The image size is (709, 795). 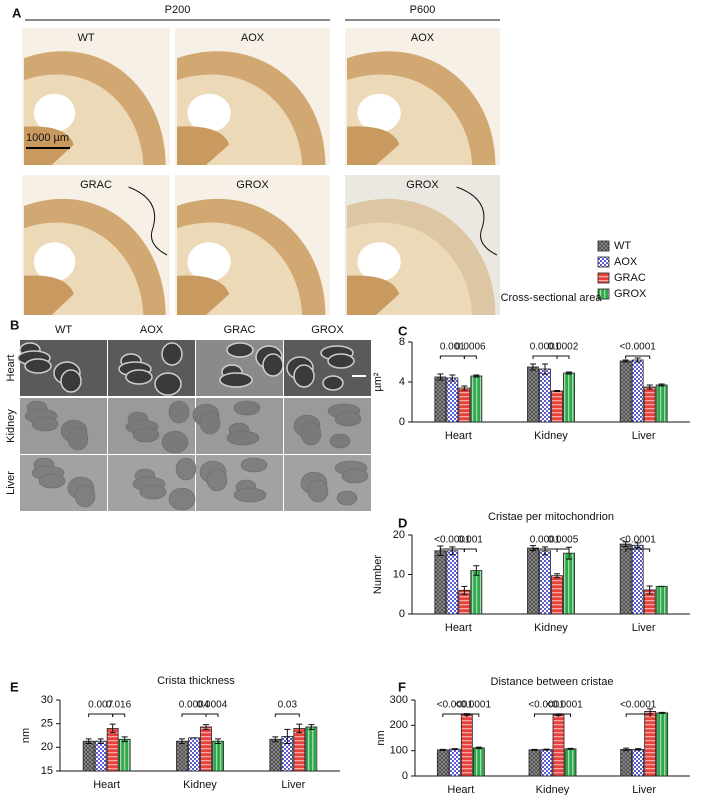 I want to click on p-value: 0.001, so click(x=452, y=347).